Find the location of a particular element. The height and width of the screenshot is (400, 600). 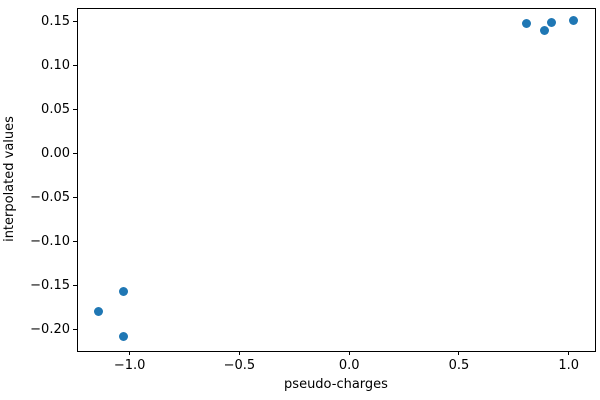

x-tick-label: −1.0 is located at coordinates (129, 365).